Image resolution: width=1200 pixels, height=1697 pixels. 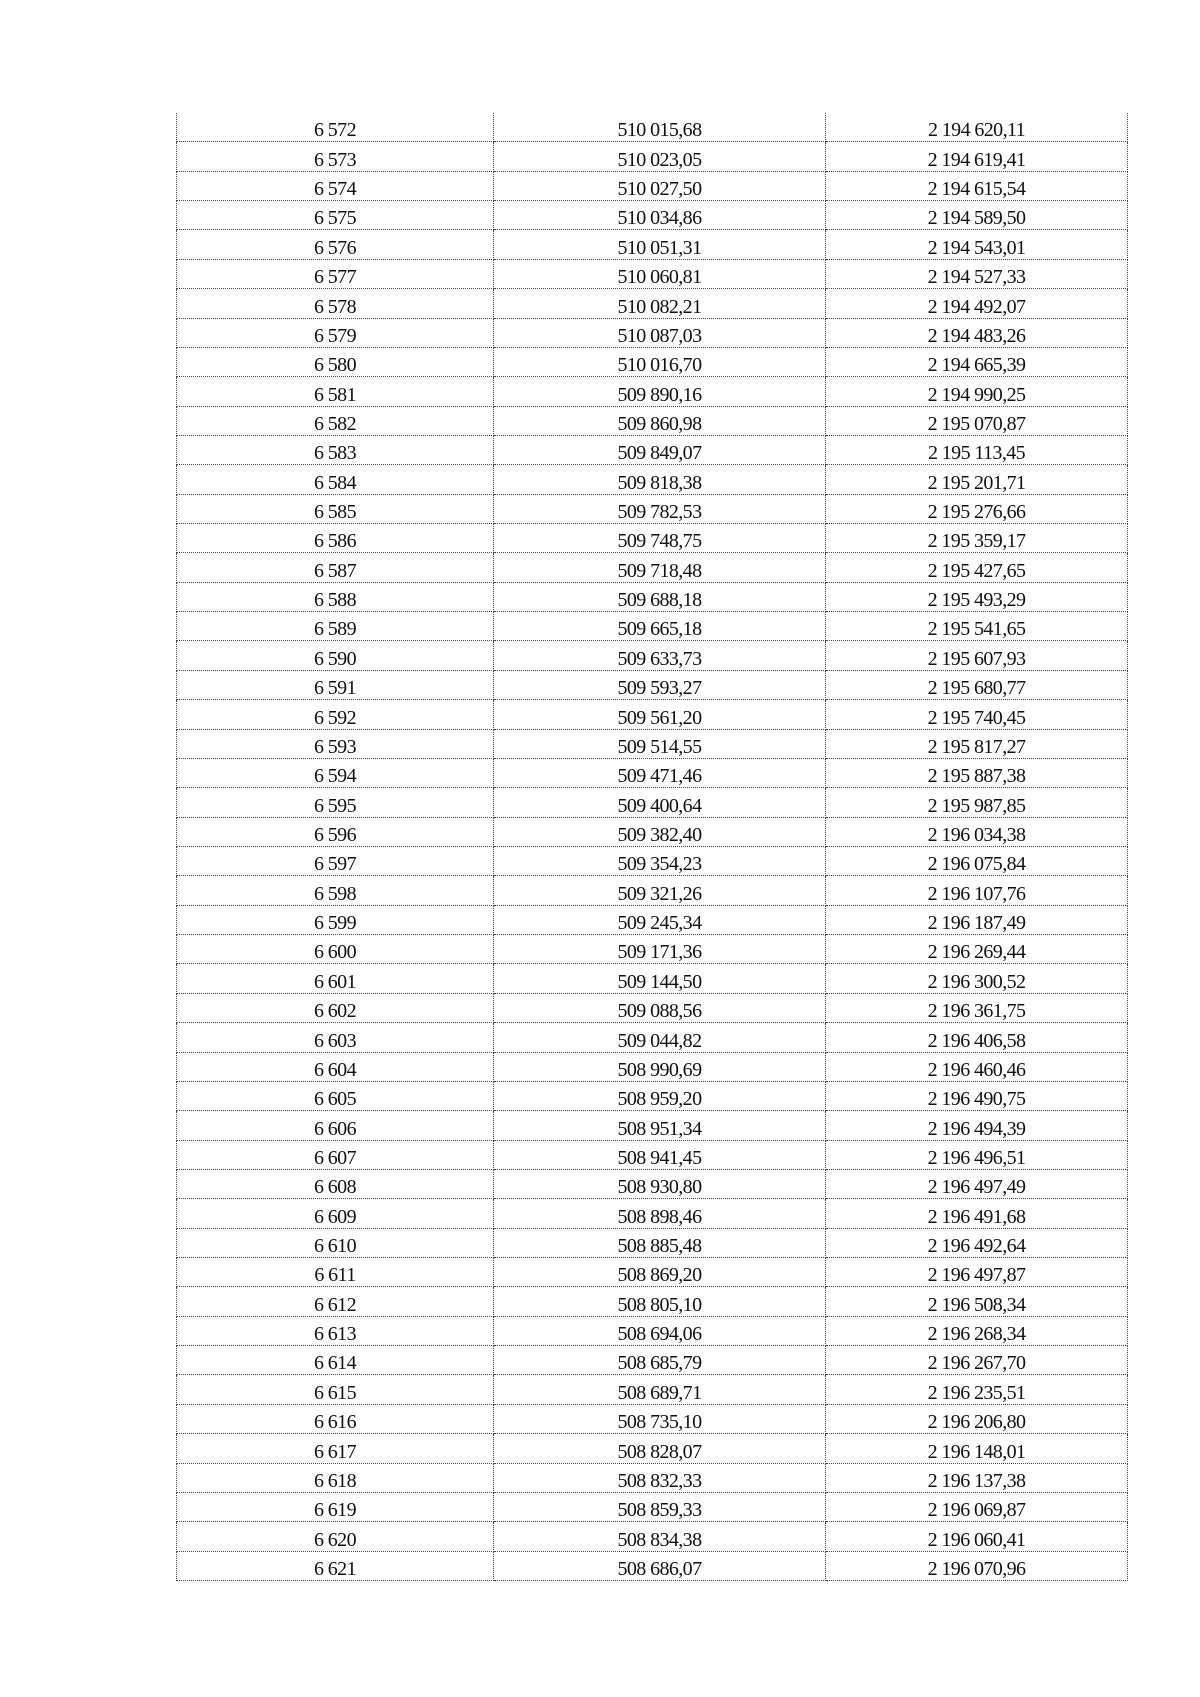 I want to click on point-number-cell: 6 586, so click(x=335, y=538).